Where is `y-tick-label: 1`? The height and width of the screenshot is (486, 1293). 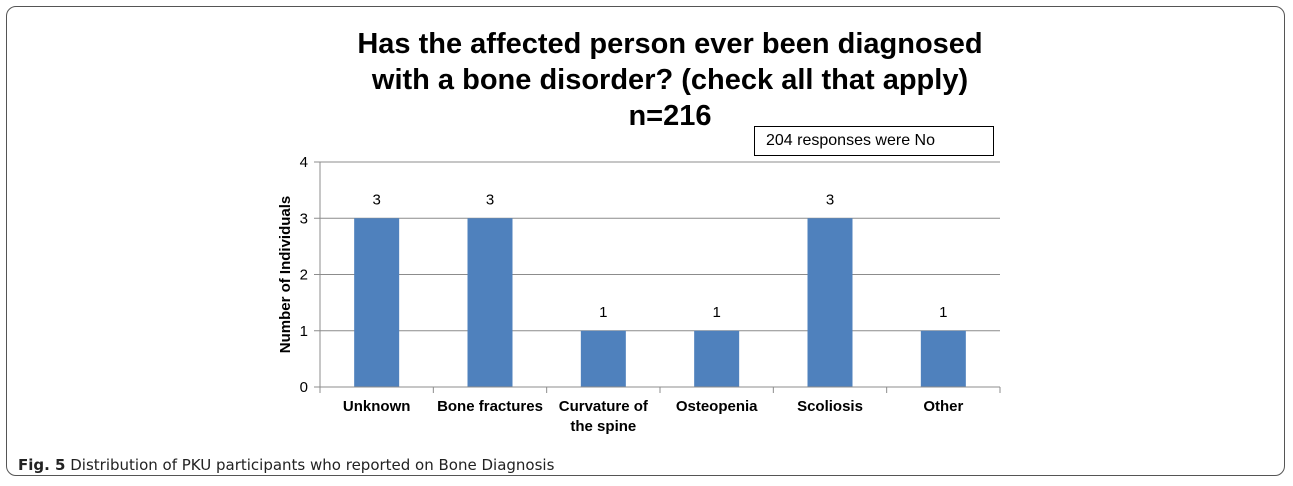 y-tick-label: 1 is located at coordinates (304, 331).